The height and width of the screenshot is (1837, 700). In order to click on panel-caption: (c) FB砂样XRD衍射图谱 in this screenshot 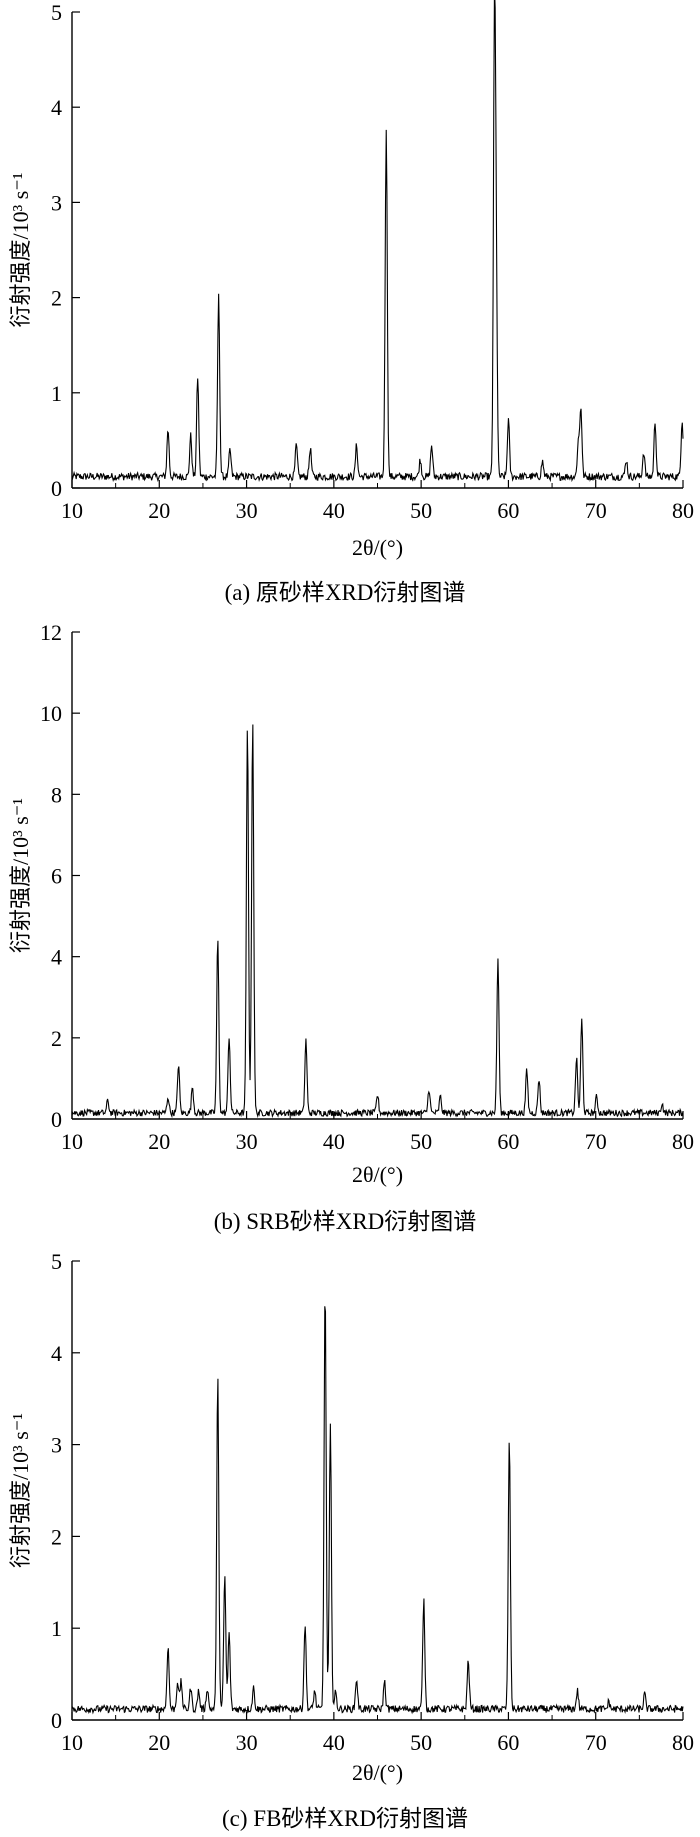, I will do `click(345, 1818)`.